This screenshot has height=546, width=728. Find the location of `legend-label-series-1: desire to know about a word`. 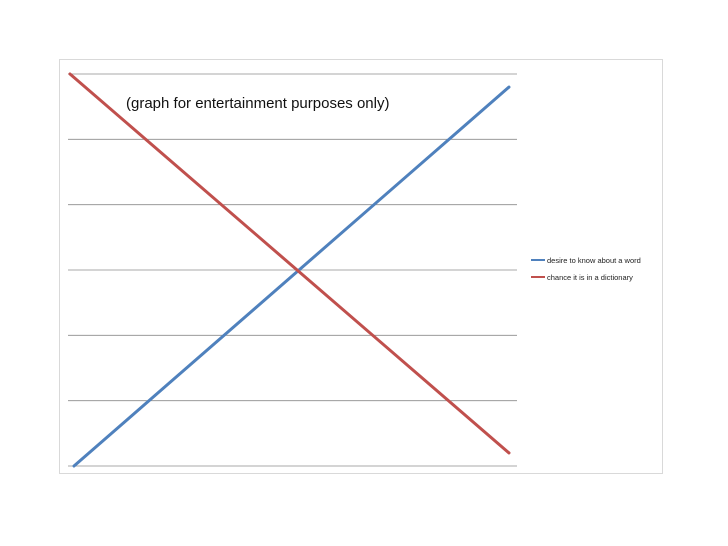

legend-label-series-1: desire to know about a word is located at coordinates (594, 260).